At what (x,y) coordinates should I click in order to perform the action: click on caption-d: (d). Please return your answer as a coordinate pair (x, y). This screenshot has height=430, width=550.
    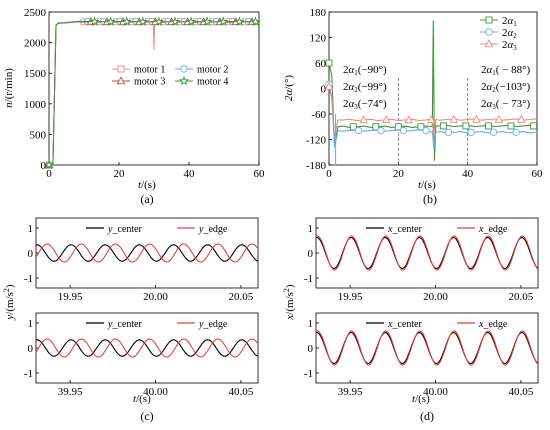
    Looking at the image, I should click on (427, 416).